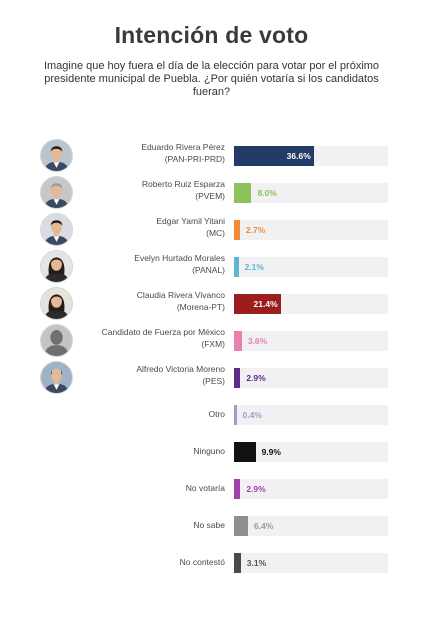 The height and width of the screenshot is (622, 423). Describe the element at coordinates (125, 488) in the screenshot. I see `category-label: No votaría` at that location.